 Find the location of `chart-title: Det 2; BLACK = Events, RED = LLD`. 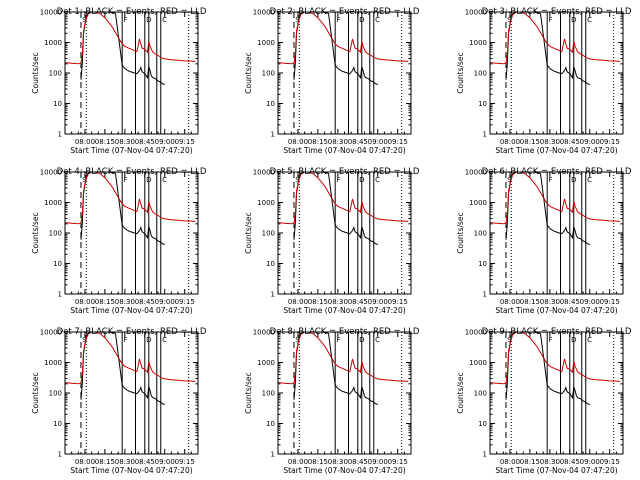

chart-title: Det 2; BLACK = Events, RED = LLD is located at coordinates (345, 12).